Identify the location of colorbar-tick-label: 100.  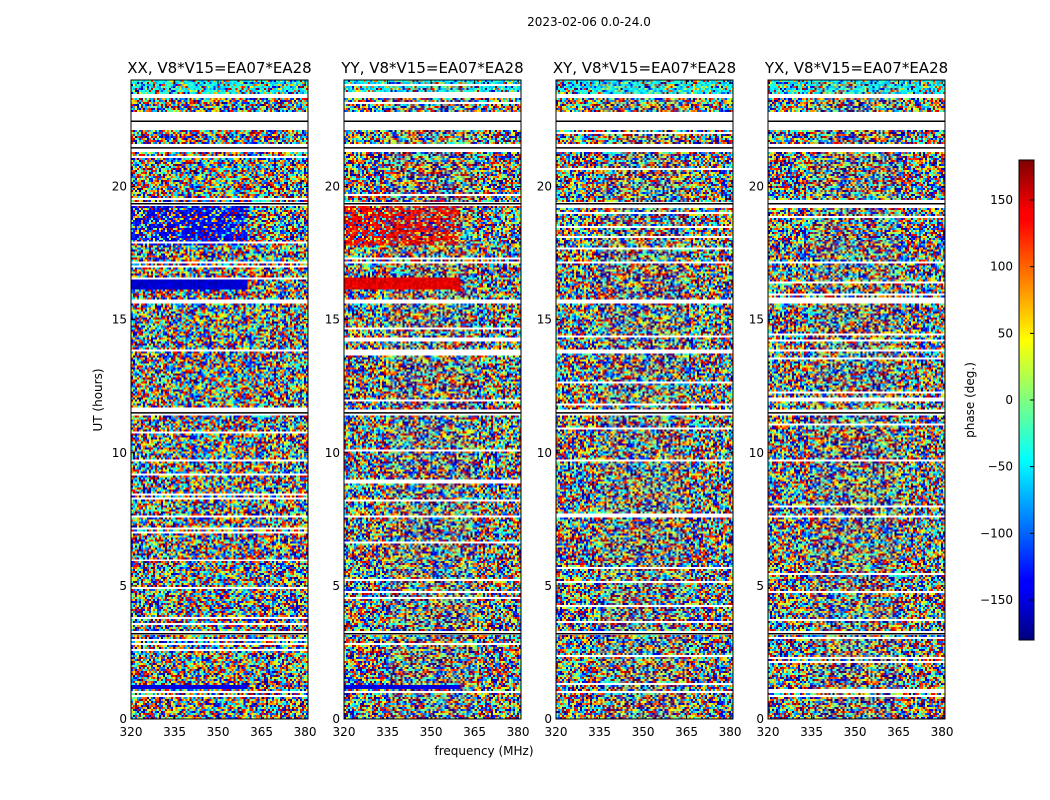
(1001, 267).